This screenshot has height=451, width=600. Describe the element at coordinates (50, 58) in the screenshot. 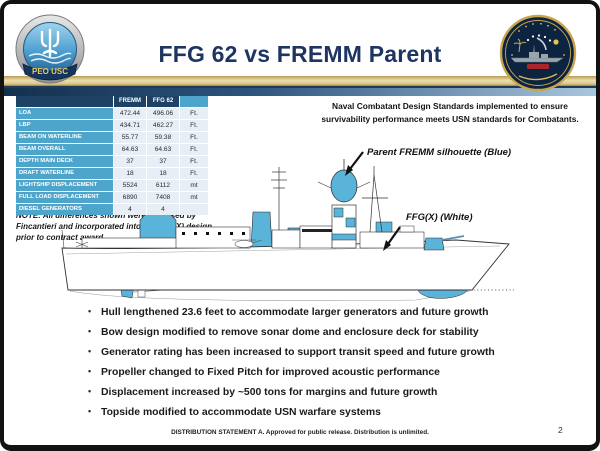

I see `waves-icon` at that location.